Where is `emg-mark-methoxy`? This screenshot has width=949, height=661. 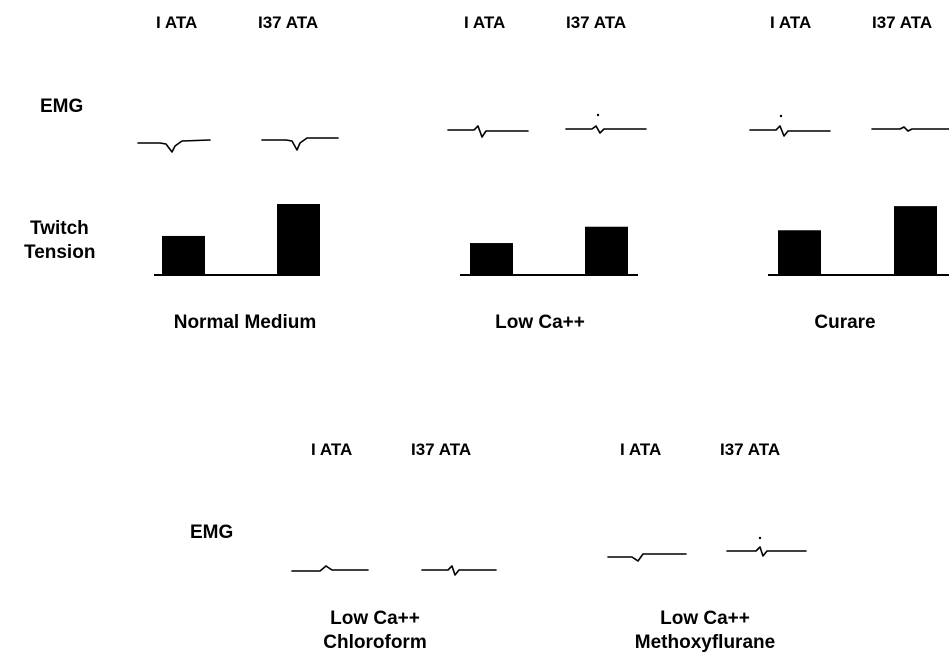
emg-mark-methoxy is located at coordinates (760, 538).